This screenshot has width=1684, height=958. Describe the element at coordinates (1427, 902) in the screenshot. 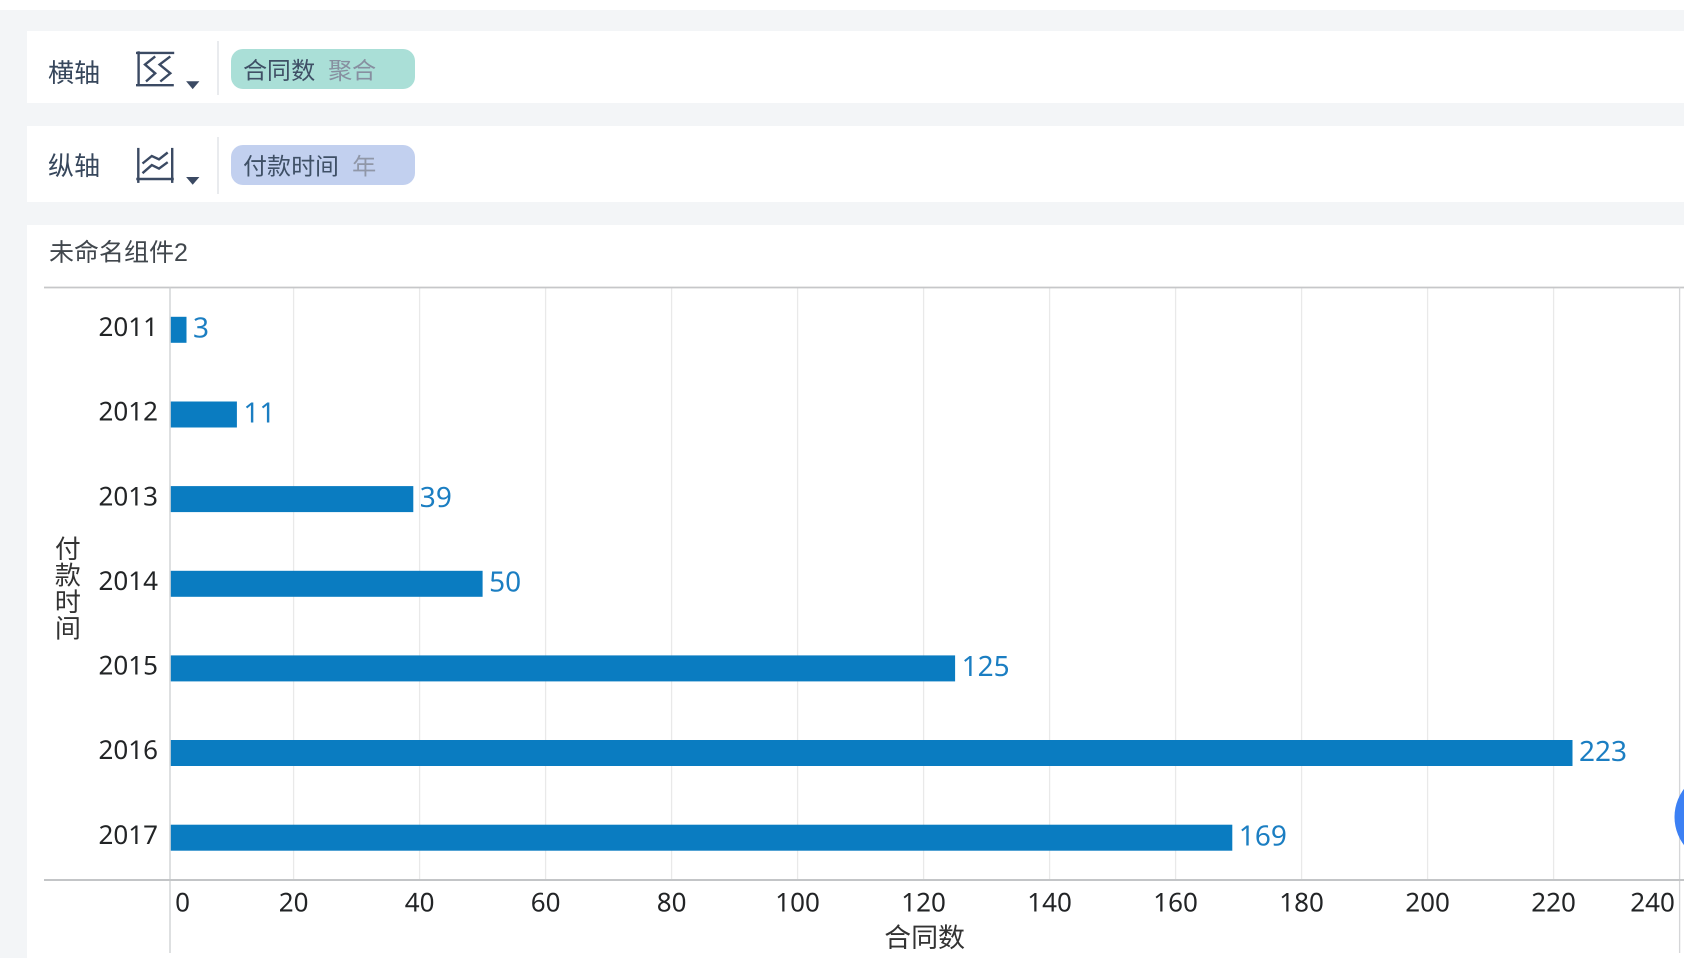

I see `svg-text: 200` at that location.